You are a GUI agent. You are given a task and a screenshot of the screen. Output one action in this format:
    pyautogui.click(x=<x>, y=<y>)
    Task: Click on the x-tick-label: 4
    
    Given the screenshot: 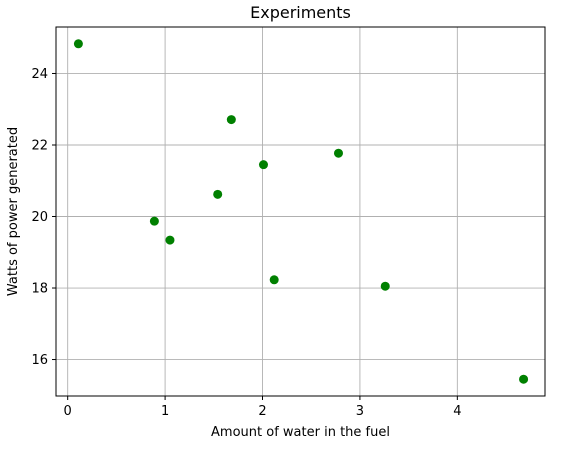 What is the action you would take?
    pyautogui.click(x=457, y=411)
    